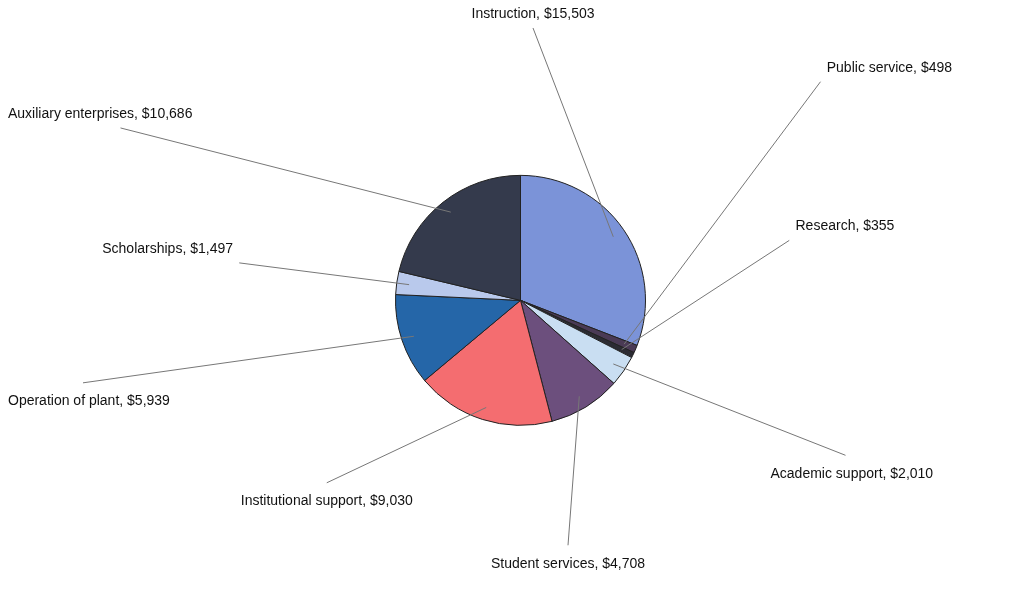 This screenshot has height=596, width=1020. I want to click on slice-label: Instruction, $15,503, so click(533, 12).